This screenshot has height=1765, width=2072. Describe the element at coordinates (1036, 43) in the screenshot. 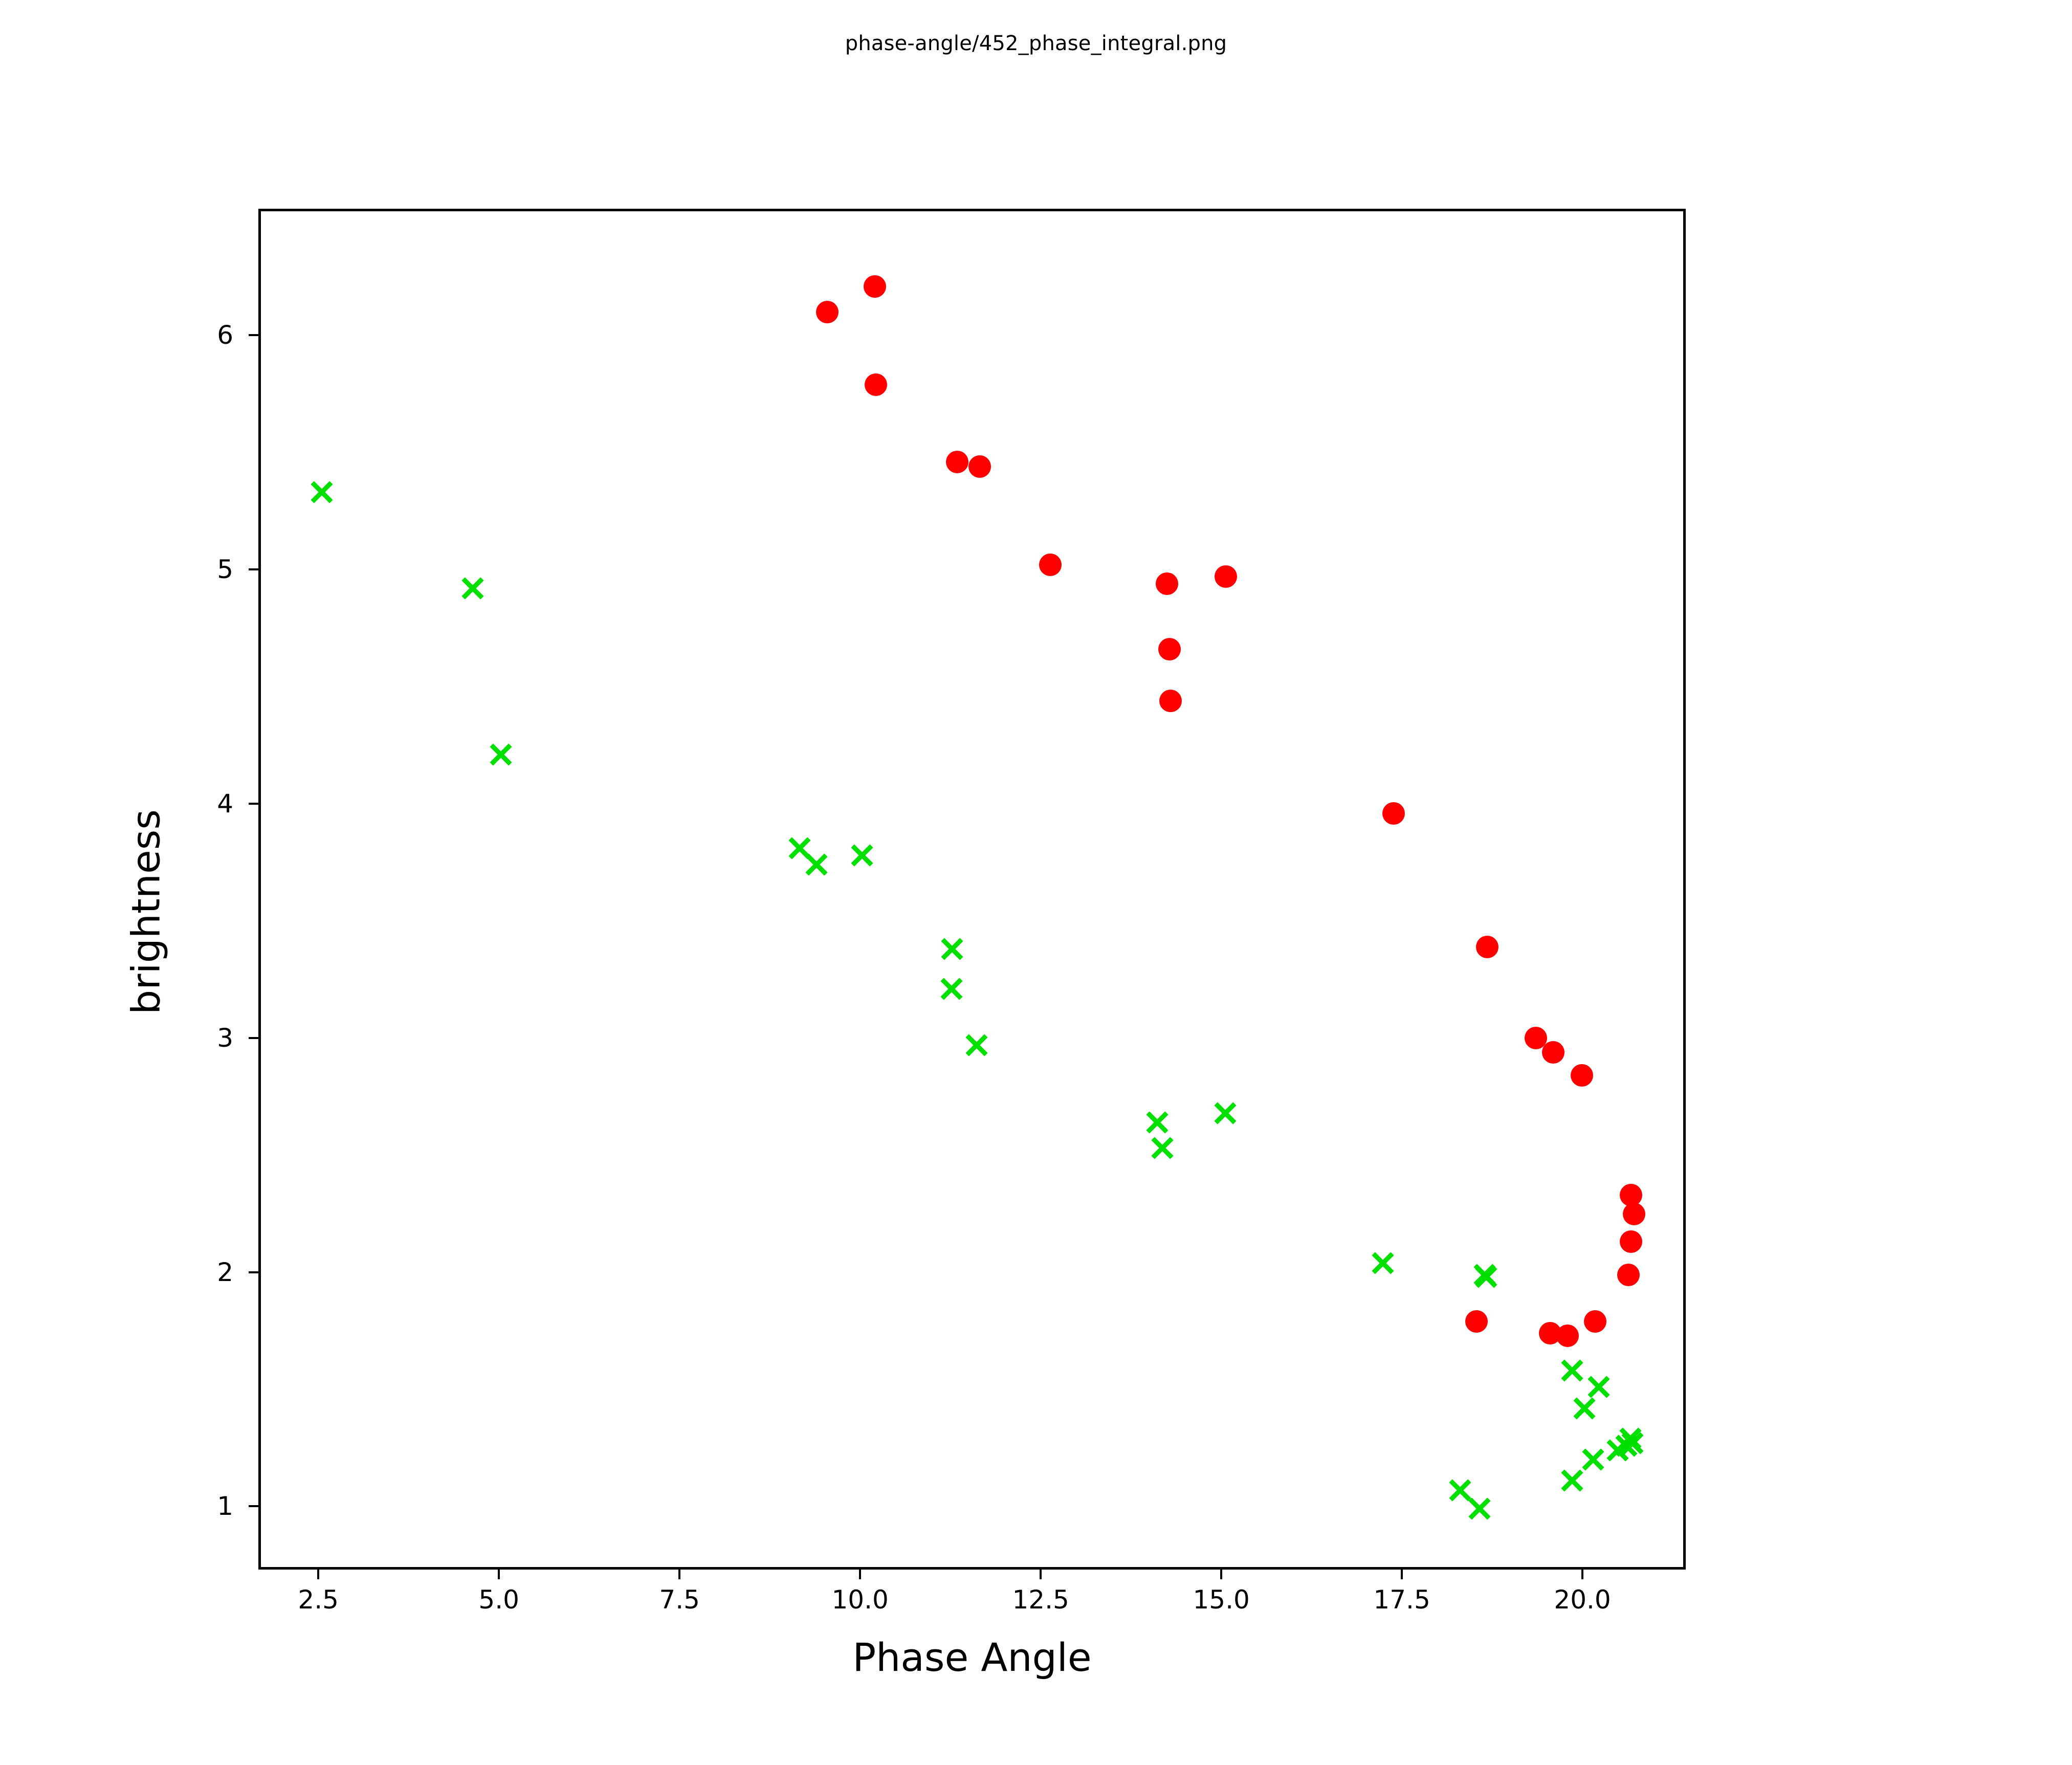

I see `figure-title: phase-angle/452_phase_integral.png` at that location.